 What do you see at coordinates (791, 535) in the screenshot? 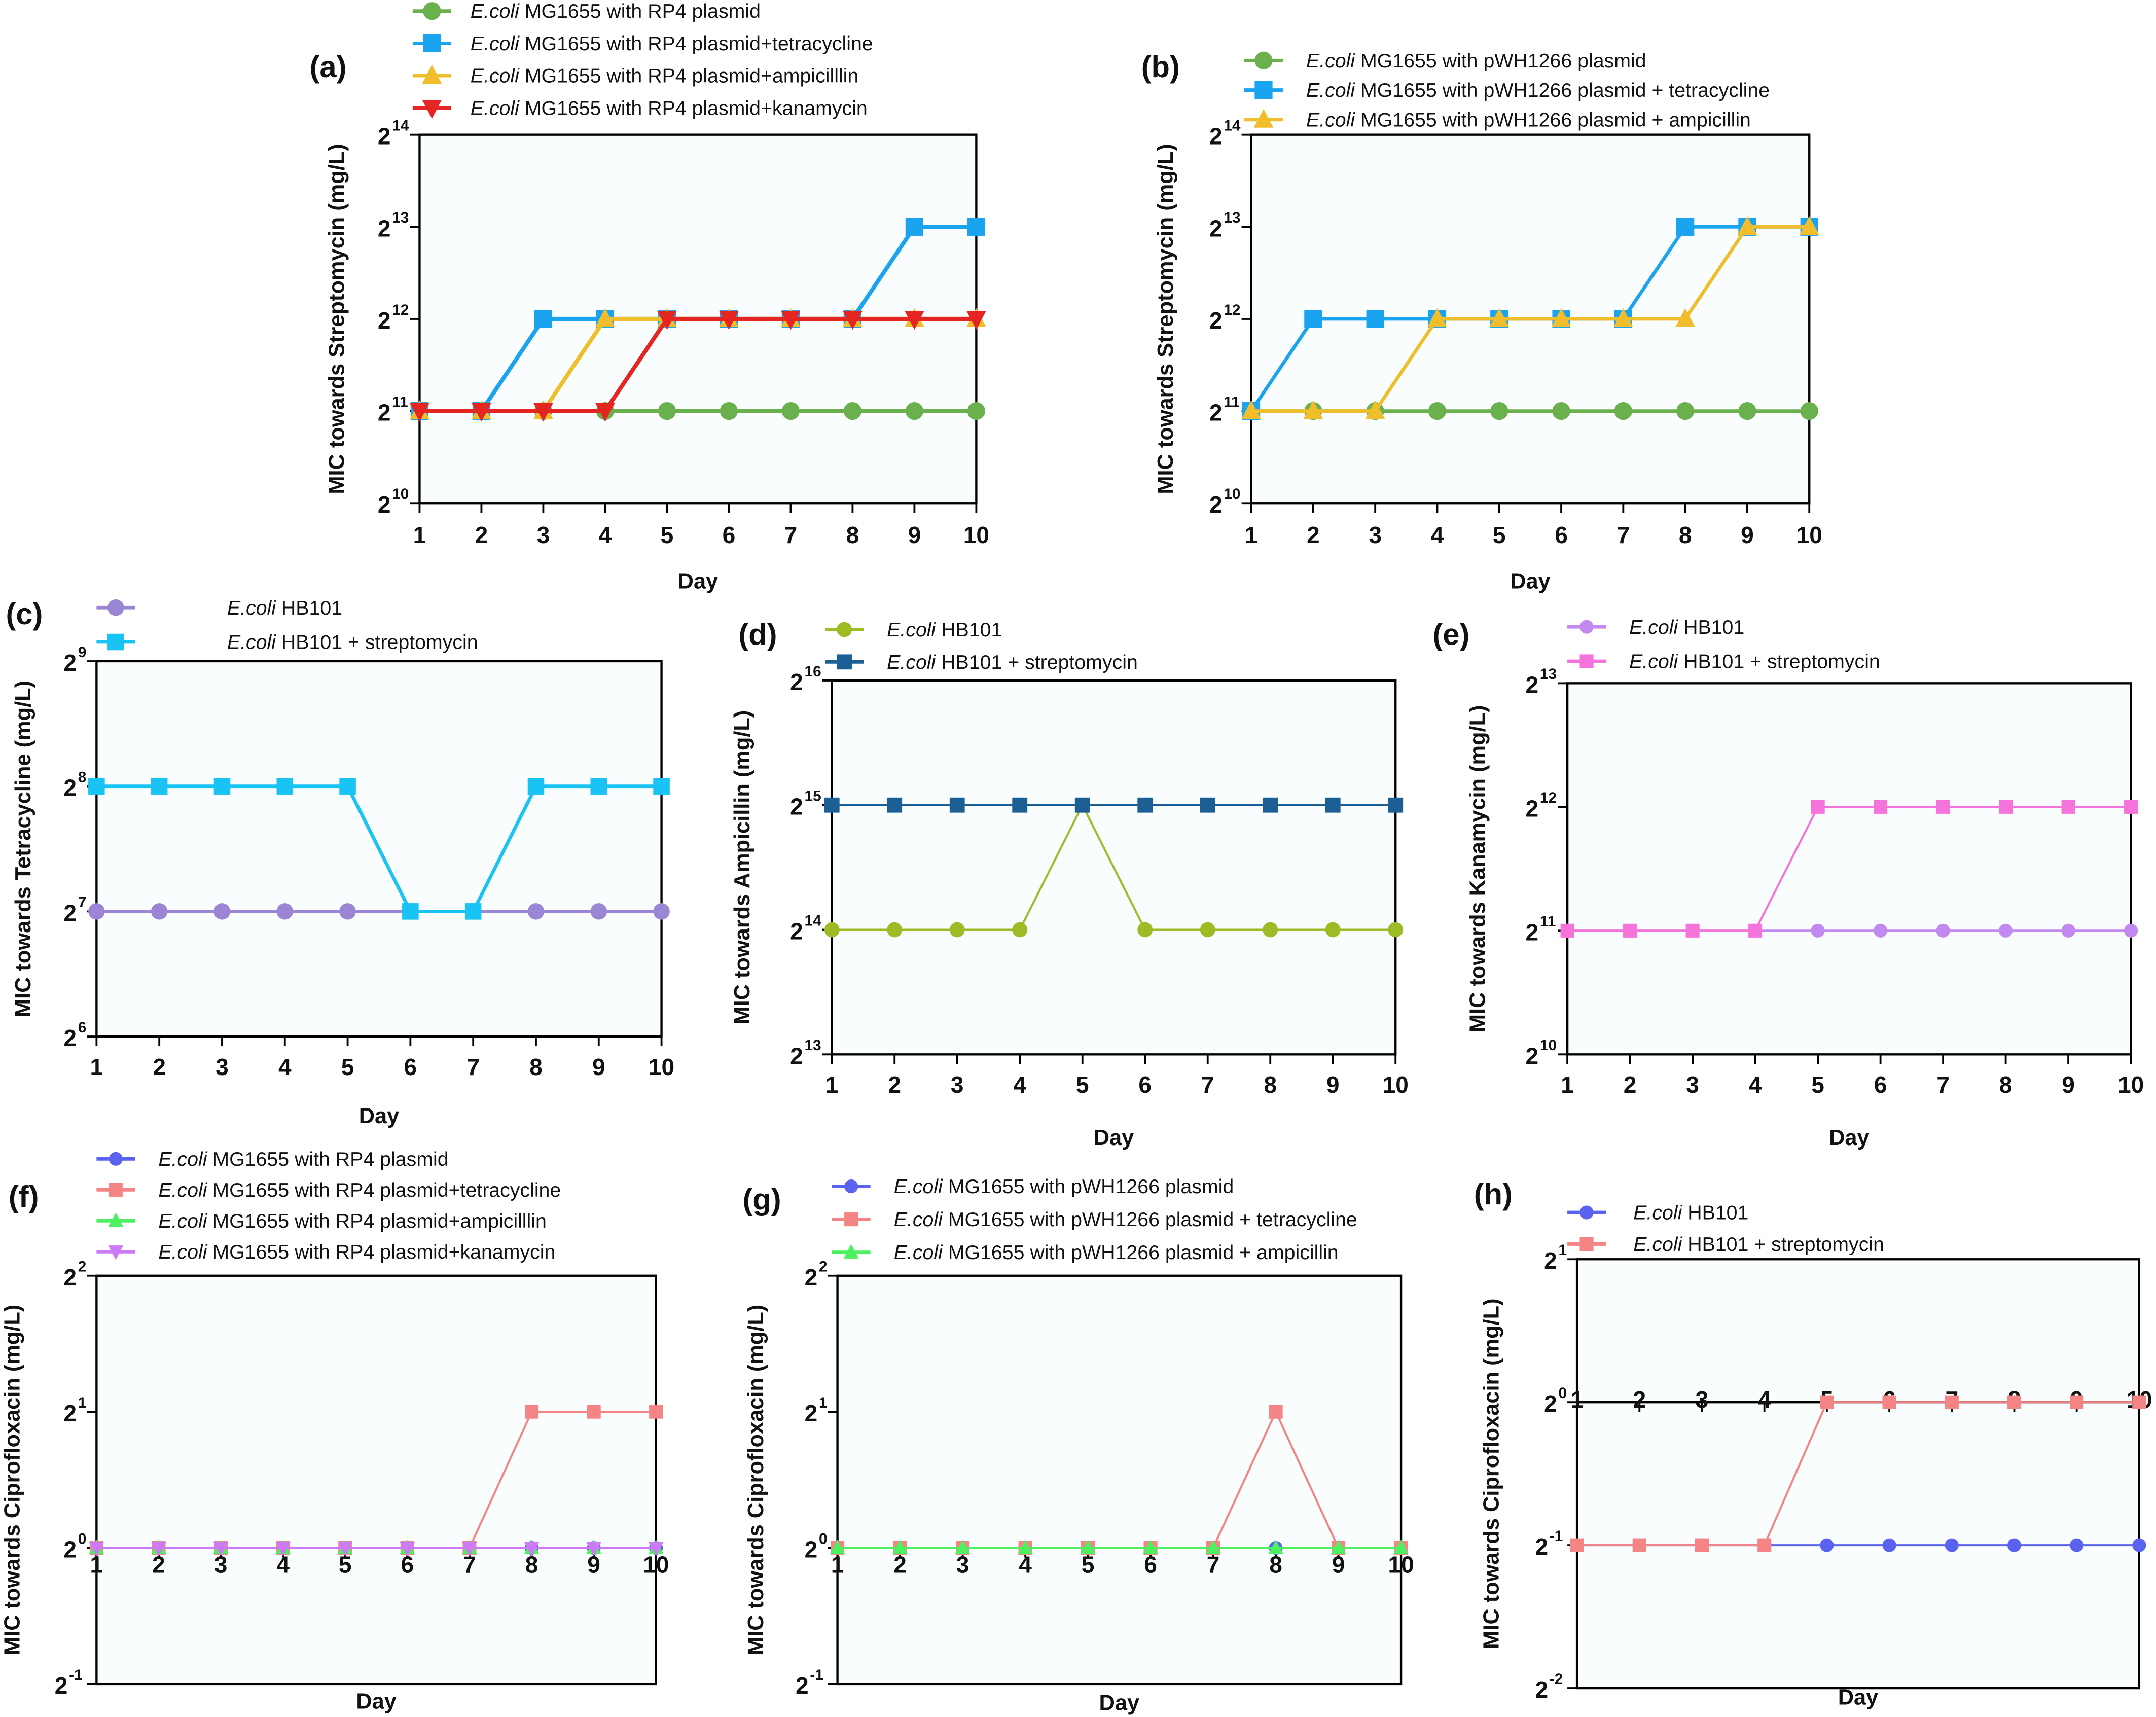
I see `x-tick-label: 7` at bounding box center [791, 535].